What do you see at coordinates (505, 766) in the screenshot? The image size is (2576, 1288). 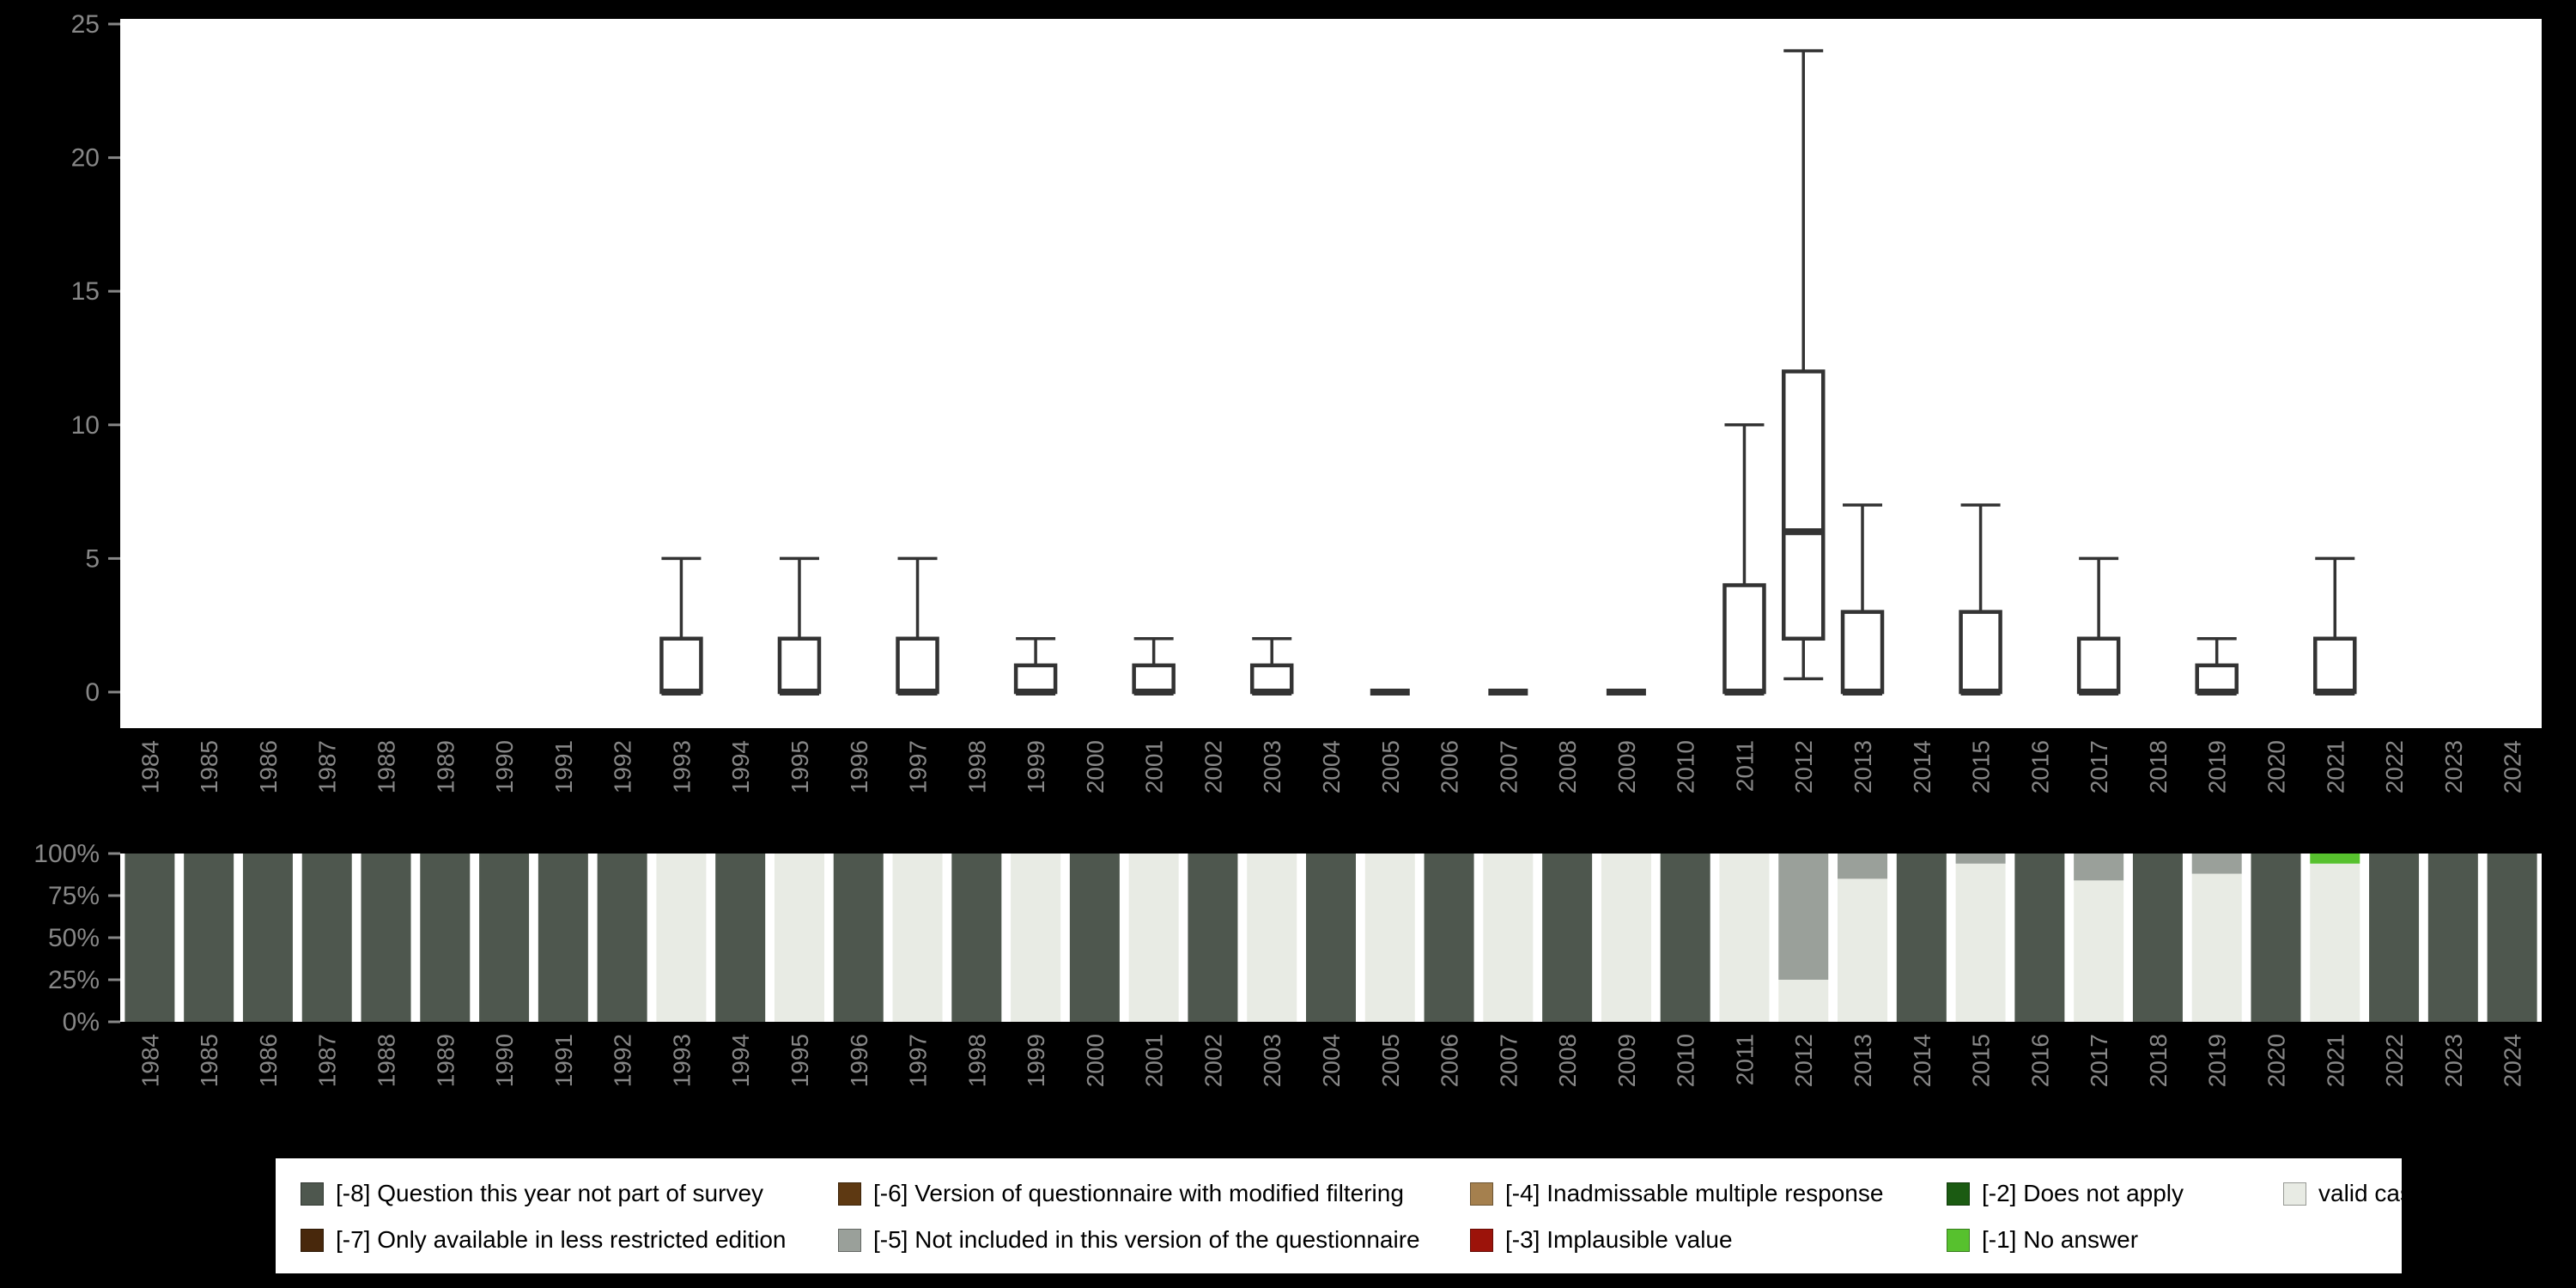 I see `x-axis-year-label: 1990` at bounding box center [505, 766].